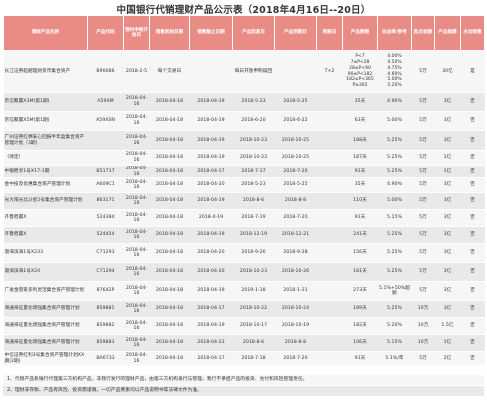 The width and height of the screenshot is (487, 400). Describe the element at coordinates (447, 359) in the screenshot. I see `table-cell: 2亿` at that location.